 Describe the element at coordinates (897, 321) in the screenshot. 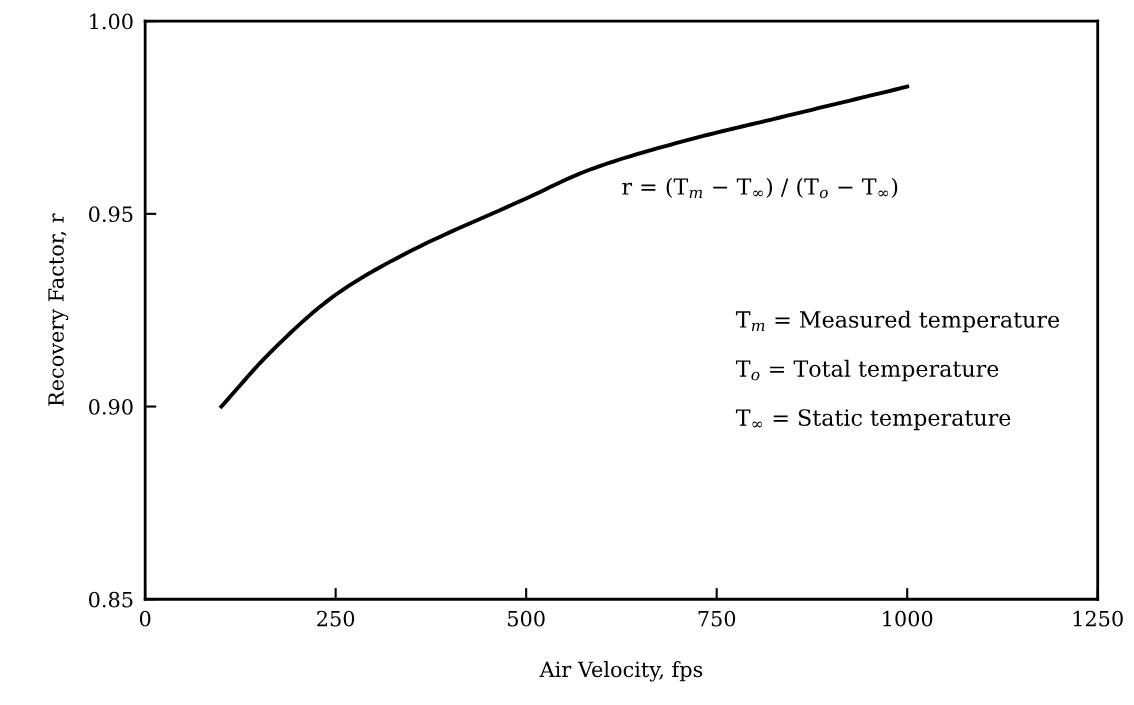

I see `annotation: T$_{m}$ = Measured temperature` at that location.